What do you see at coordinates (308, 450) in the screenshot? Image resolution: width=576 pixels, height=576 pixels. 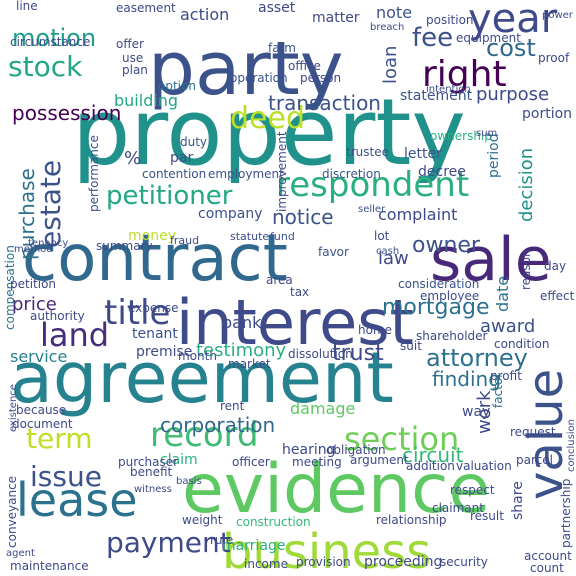 I see `cloud-word: hearing` at bounding box center [308, 450].